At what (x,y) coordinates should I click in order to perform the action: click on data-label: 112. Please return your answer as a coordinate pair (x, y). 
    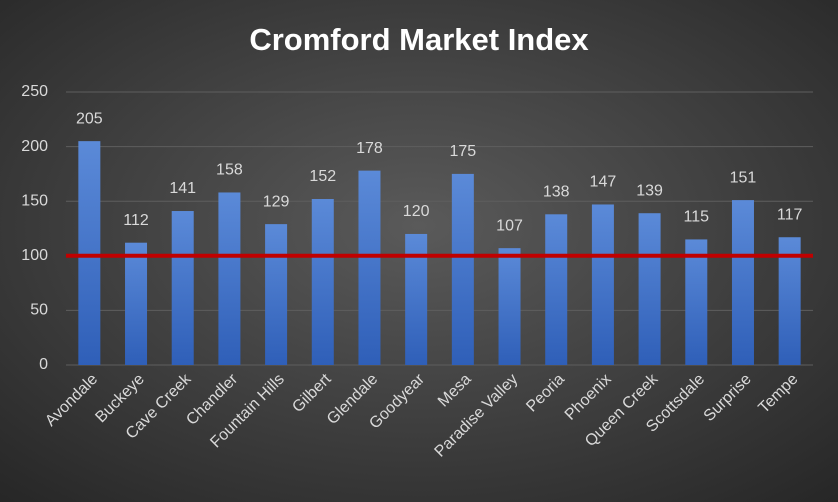
    Looking at the image, I should click on (136, 220).